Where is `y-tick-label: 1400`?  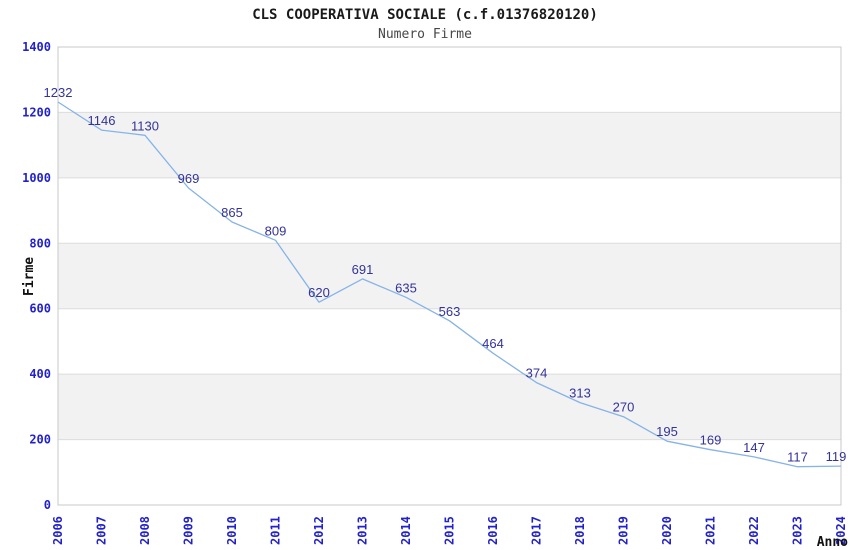 y-tick-label: 1400 is located at coordinates (36, 47).